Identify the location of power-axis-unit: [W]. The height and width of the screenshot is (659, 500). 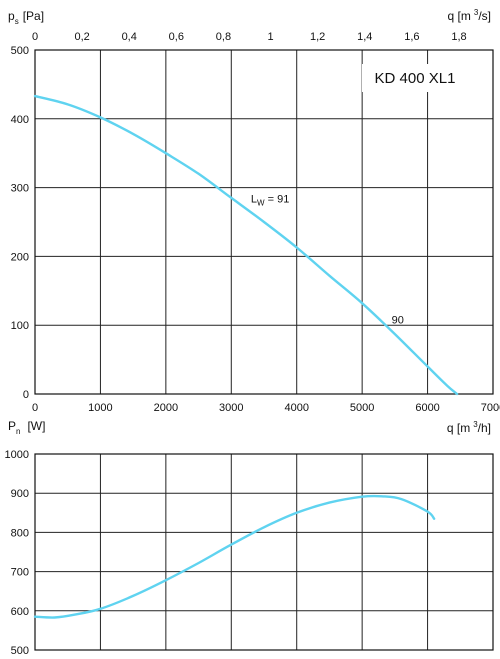
(36, 426).